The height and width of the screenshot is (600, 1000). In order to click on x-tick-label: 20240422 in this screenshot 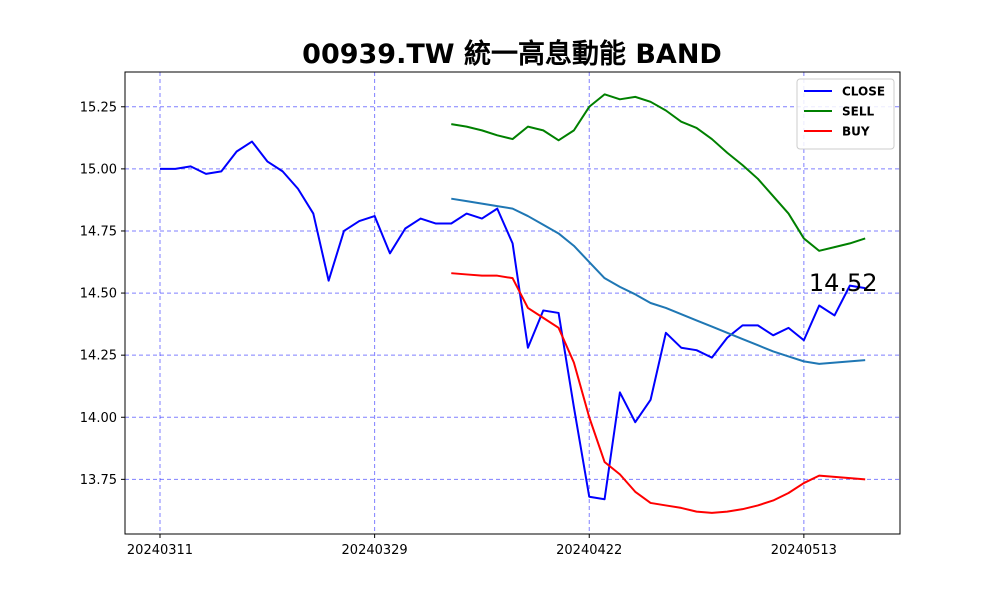, I will do `click(589, 550)`.